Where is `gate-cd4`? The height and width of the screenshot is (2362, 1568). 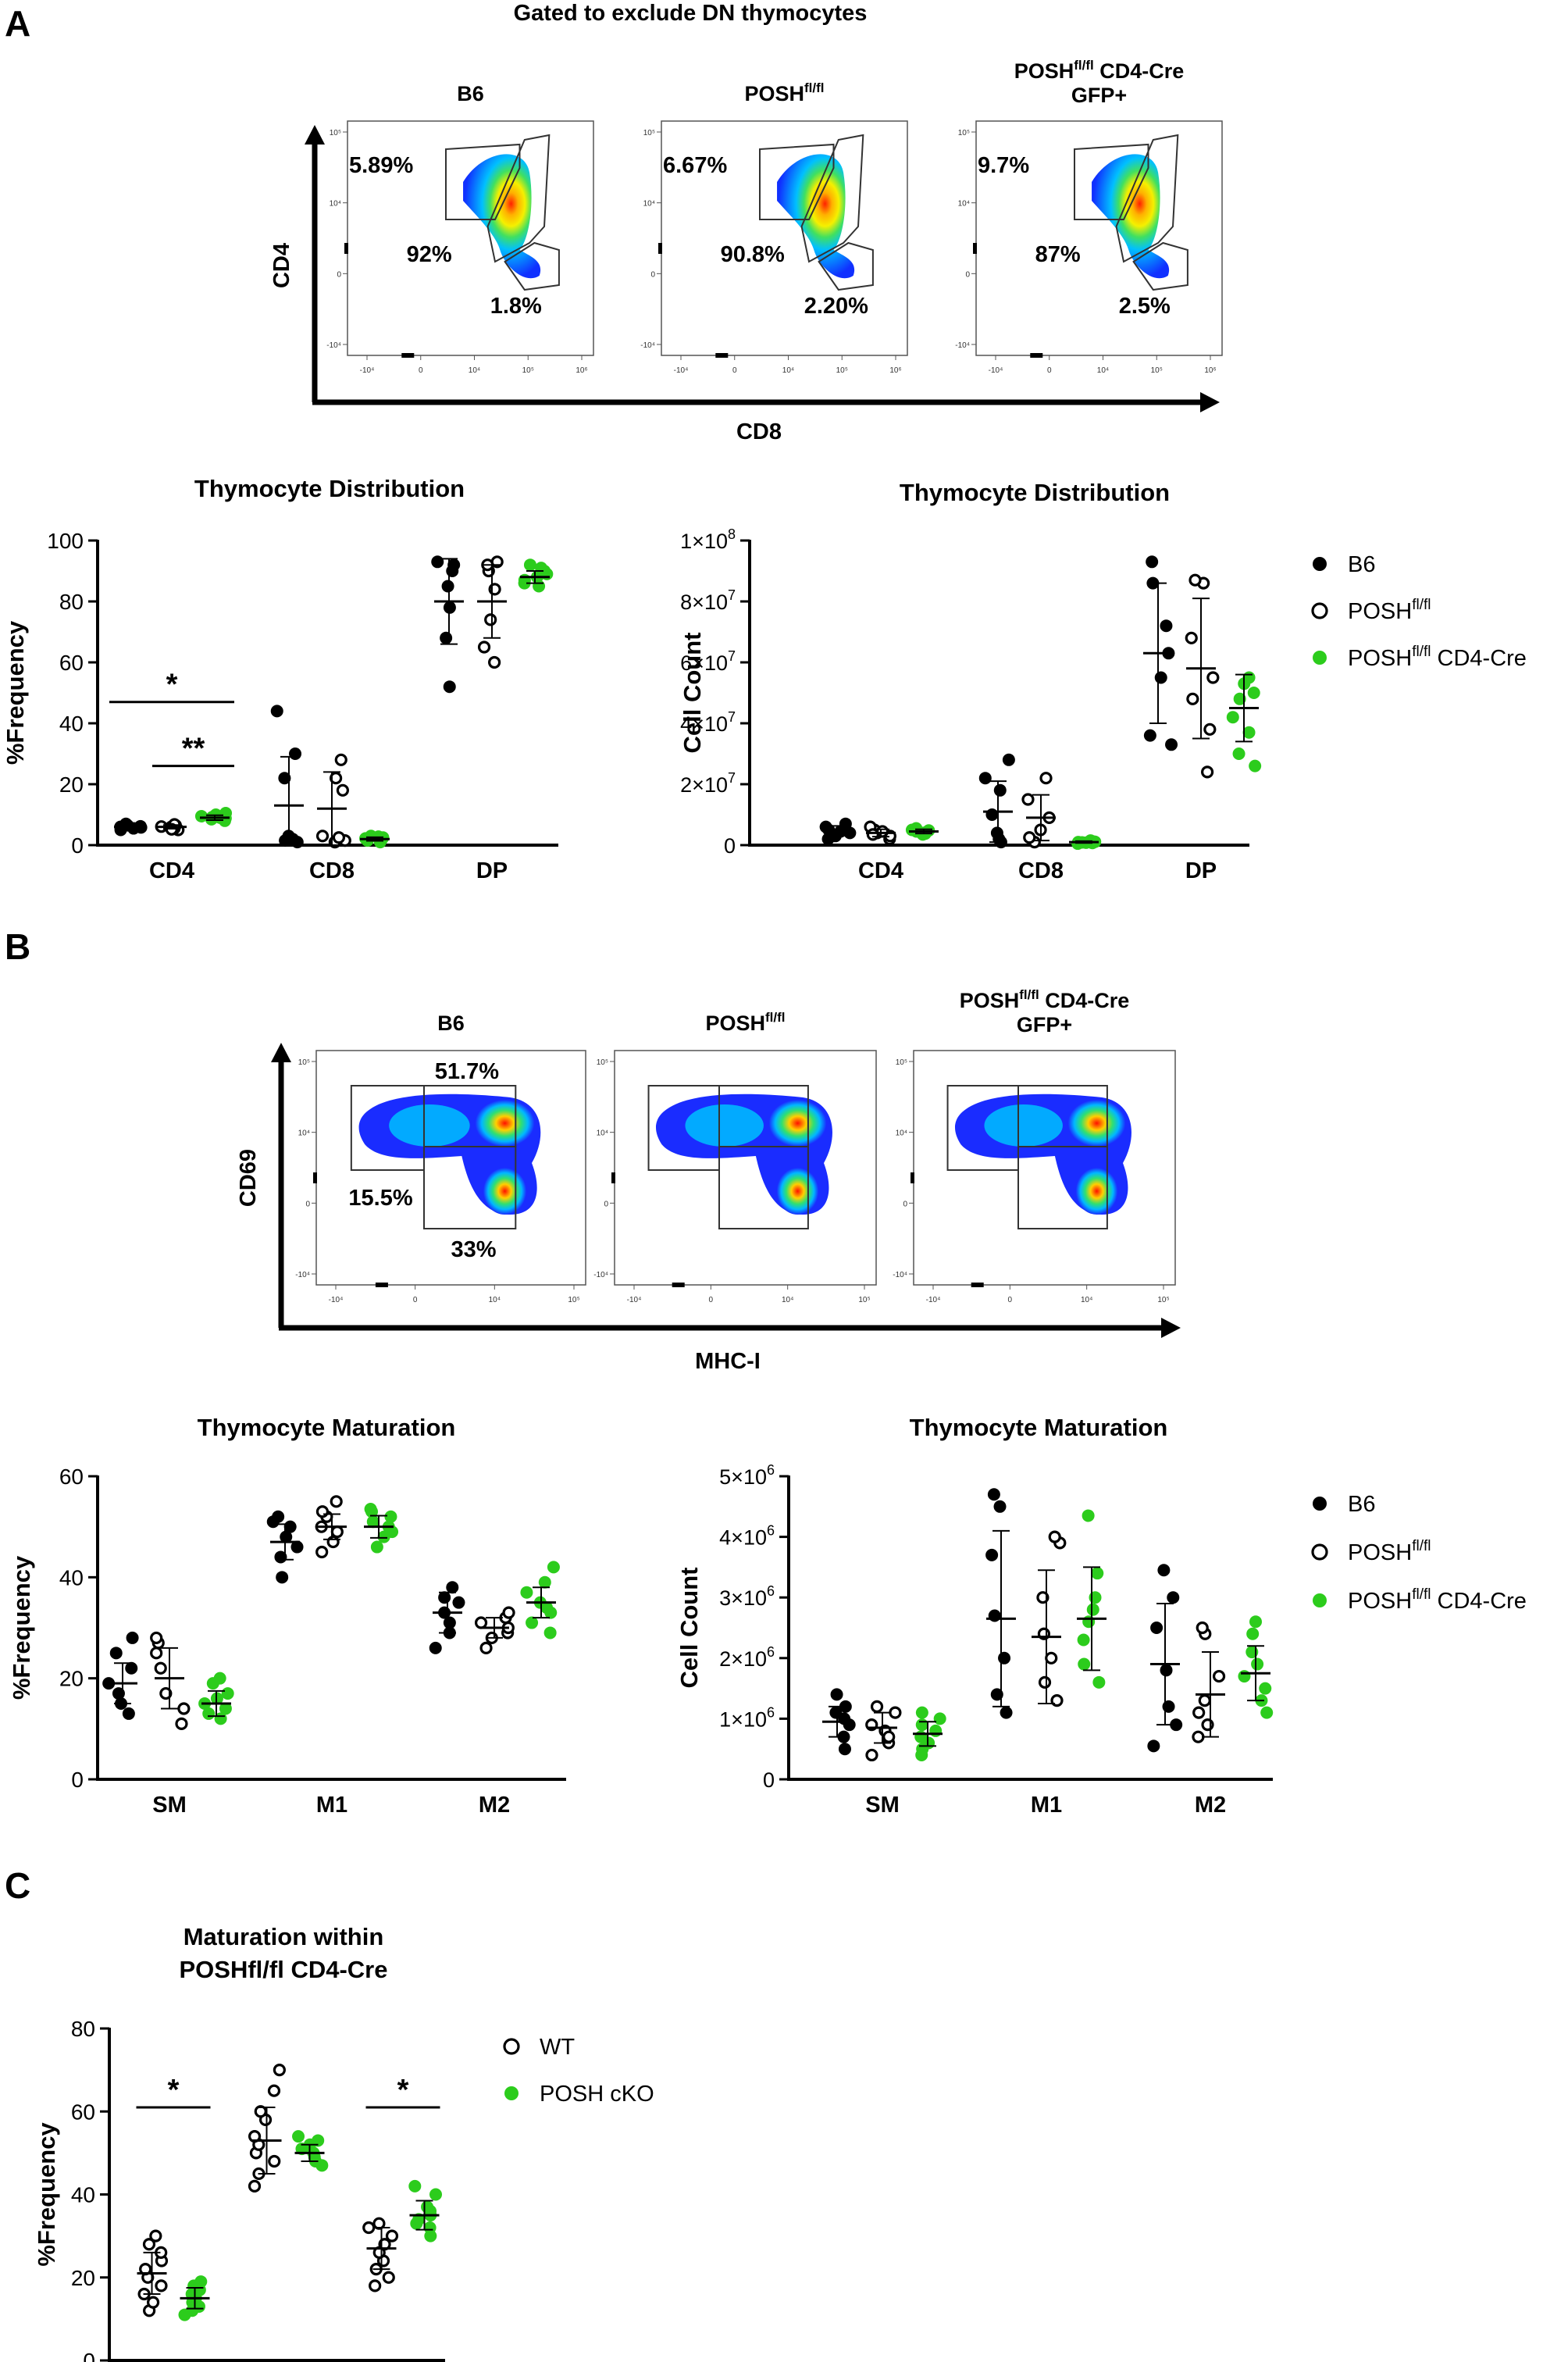 gate-cd4 is located at coordinates (483, 181).